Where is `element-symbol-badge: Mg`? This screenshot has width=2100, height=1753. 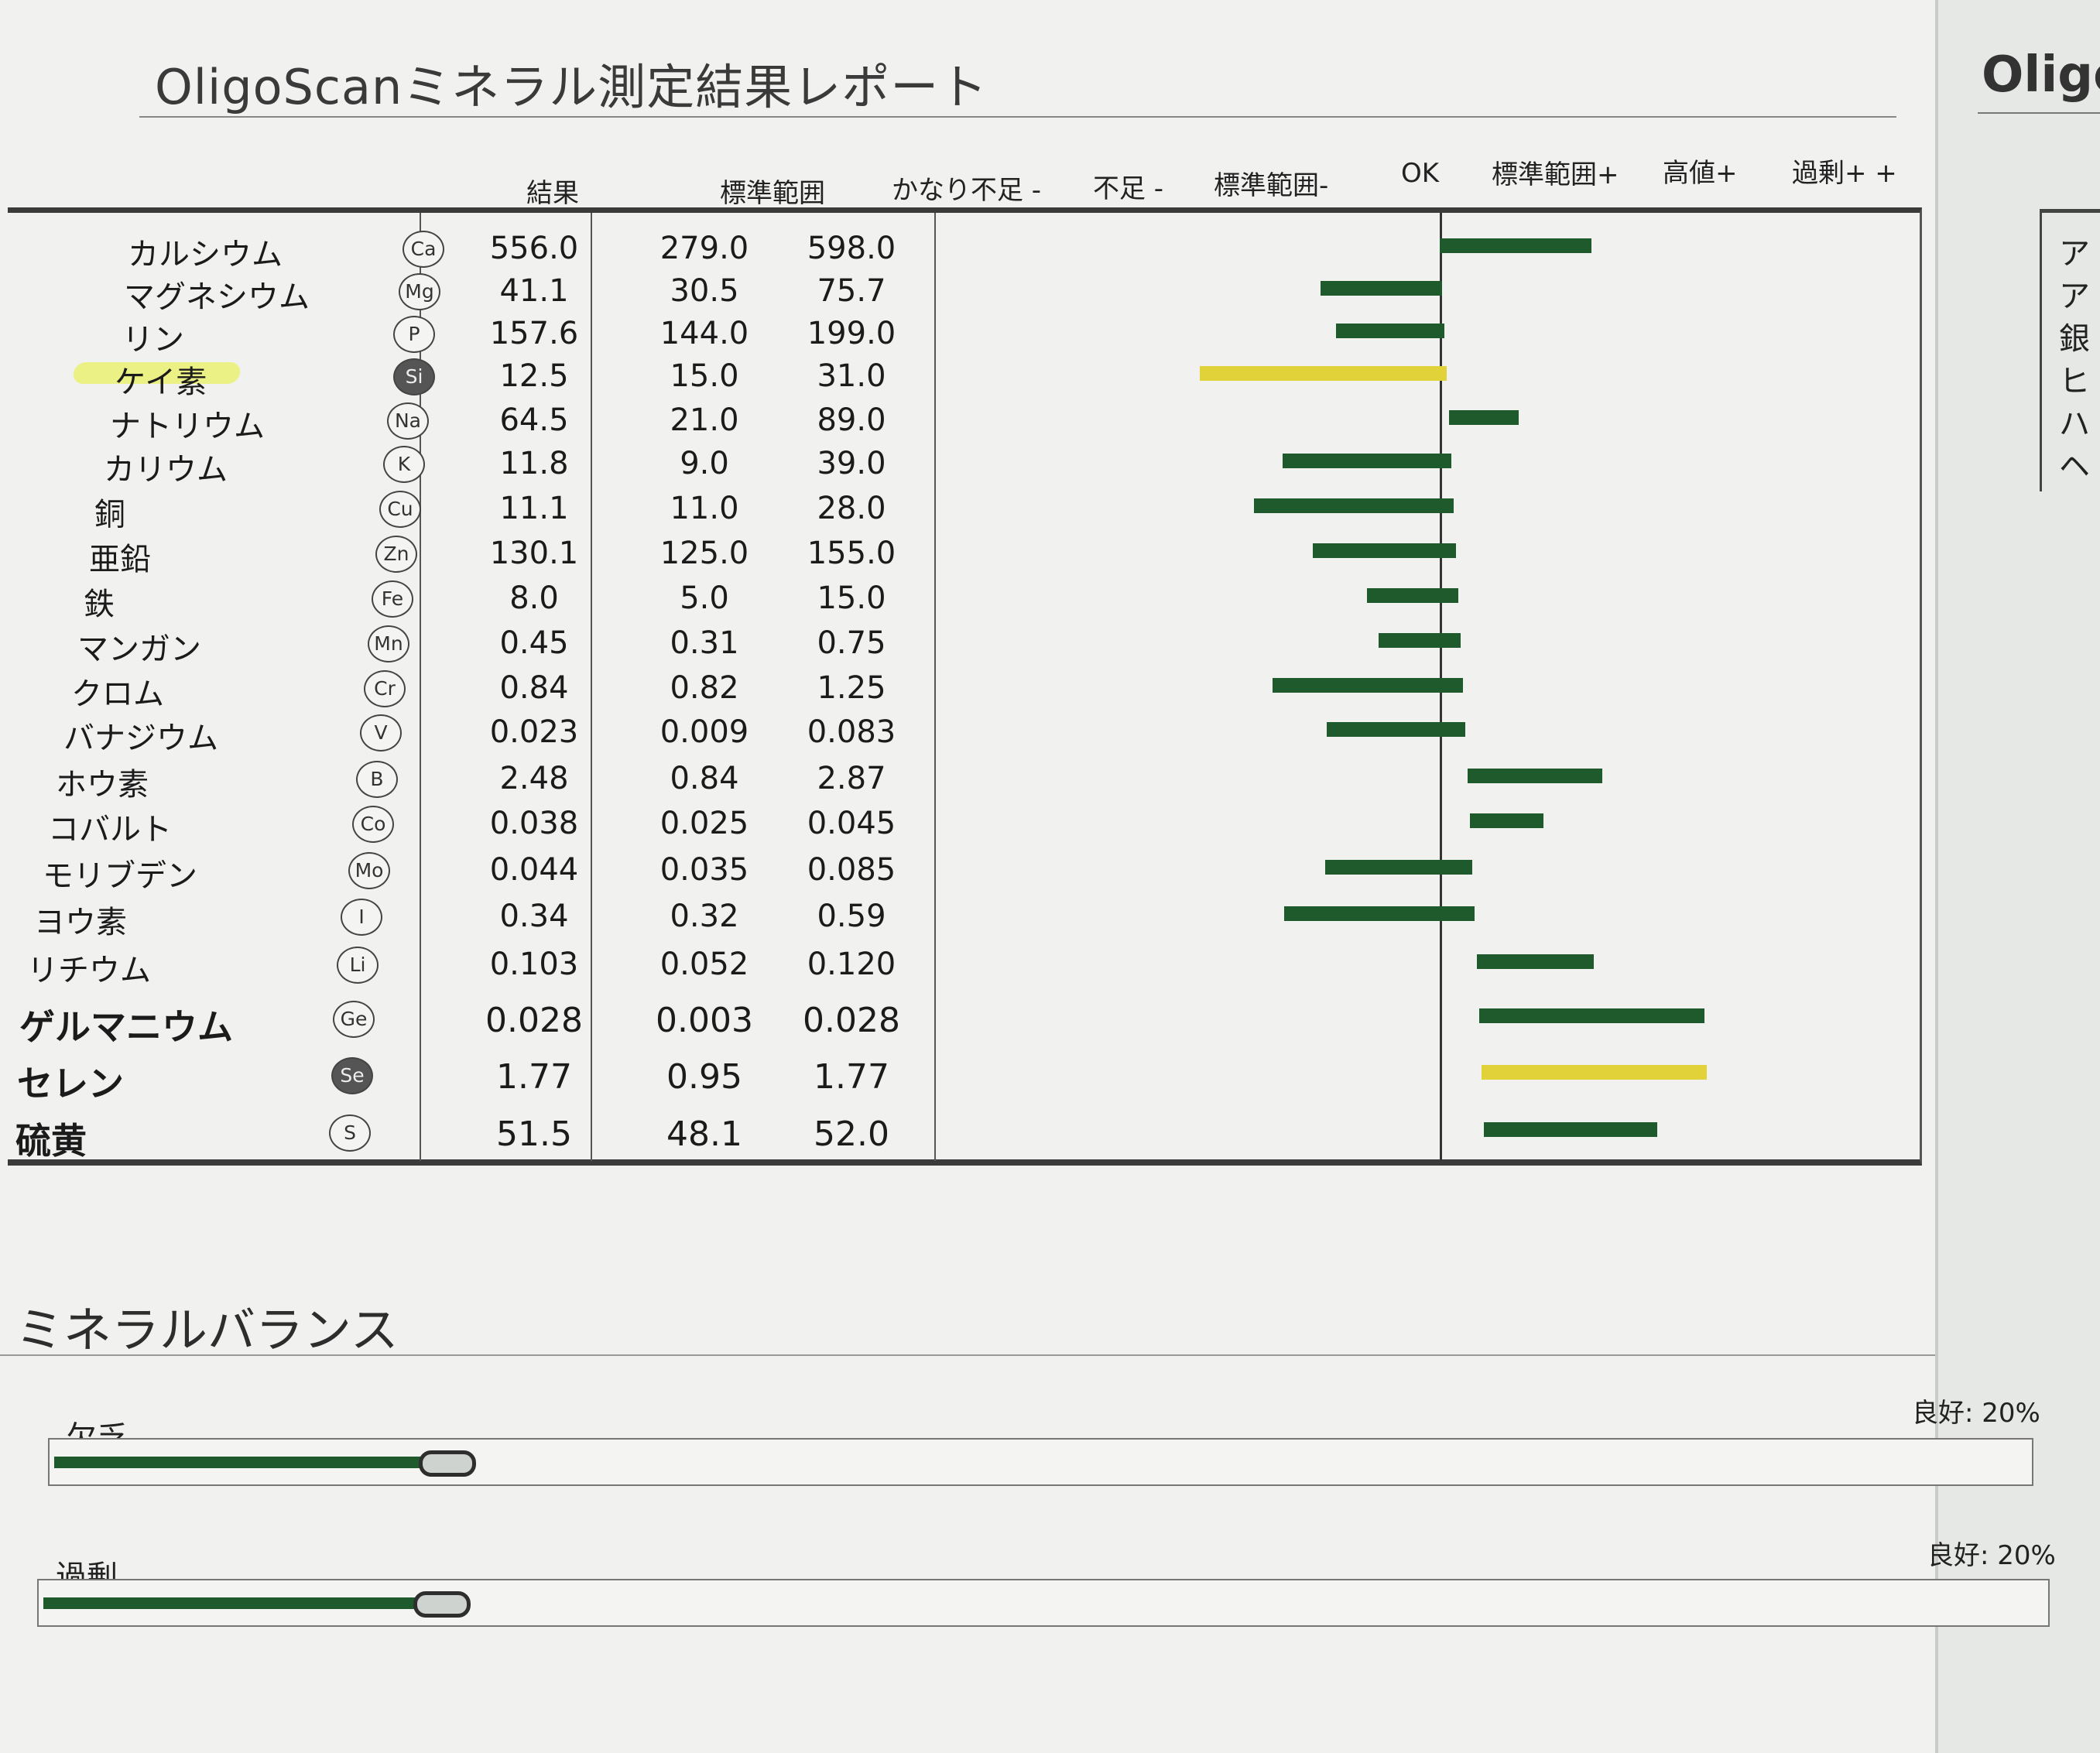 element-symbol-badge: Mg is located at coordinates (419, 292).